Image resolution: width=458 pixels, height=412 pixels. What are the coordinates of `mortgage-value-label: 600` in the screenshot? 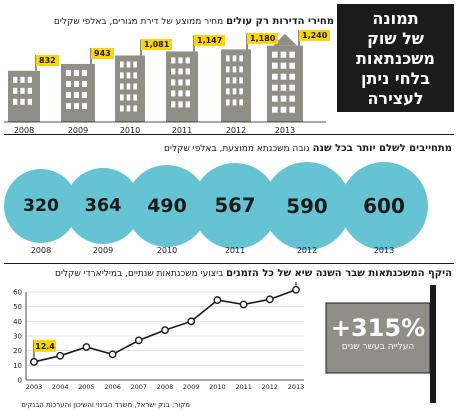 It's located at (384, 206).